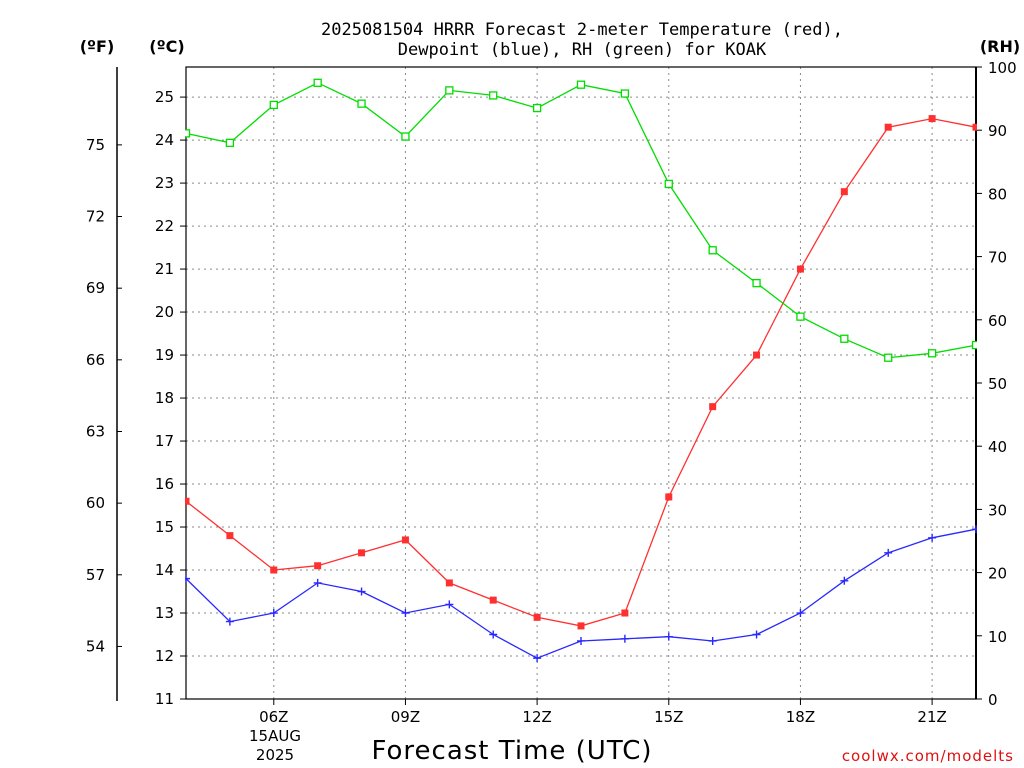  Describe the element at coordinates (582, 50) in the screenshot. I see `title-line-2: Dewpoint (blue), RH (green) for KOAK` at that location.